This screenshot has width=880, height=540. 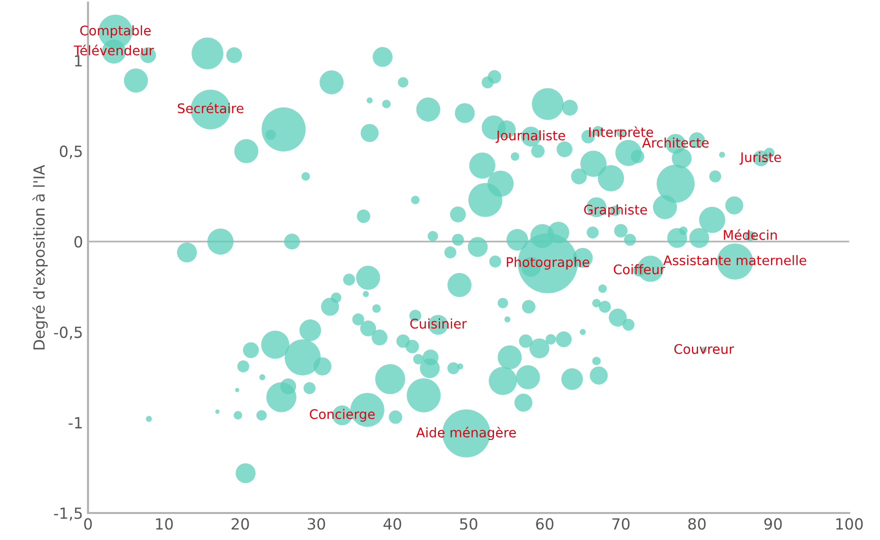 What do you see at coordinates (760, 158) in the screenshot?
I see `annotation: Juriste` at bounding box center [760, 158].